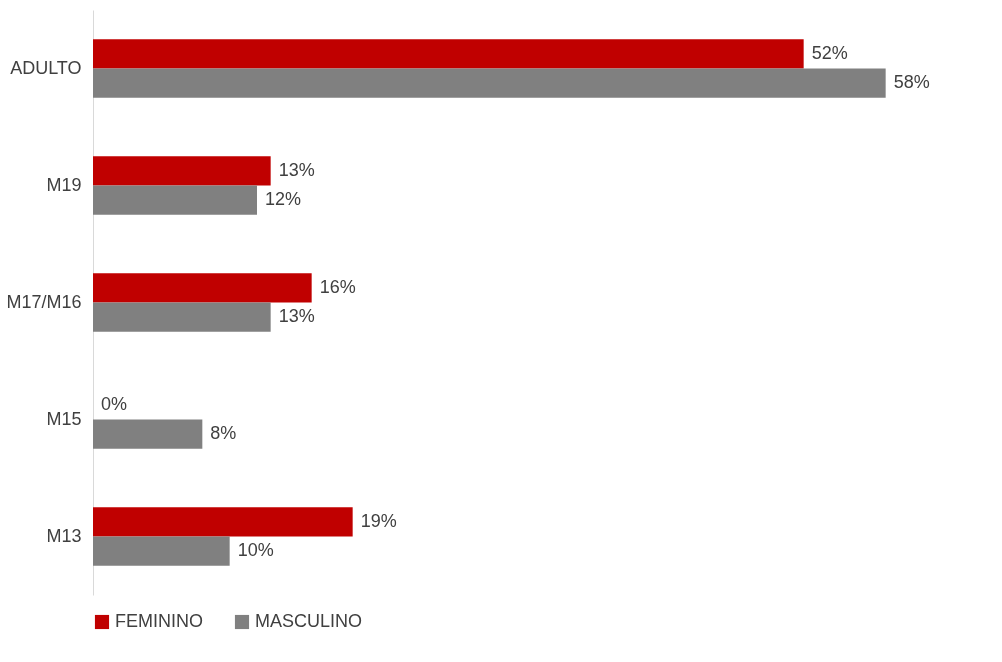 The image size is (1002, 662). I want to click on legend-label: MASCULINO, so click(309, 621).